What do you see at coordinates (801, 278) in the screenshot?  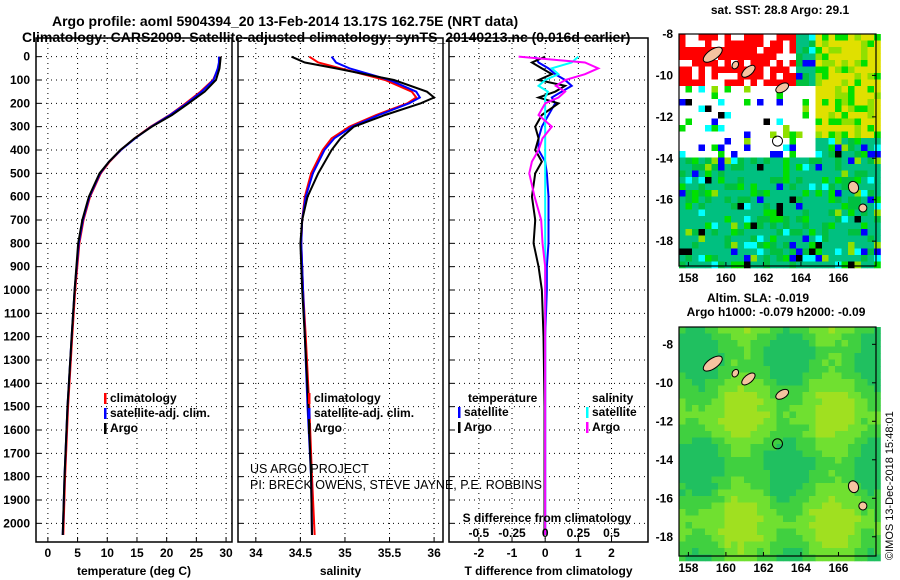 I see `map-x-tick-label: 164` at bounding box center [801, 278].